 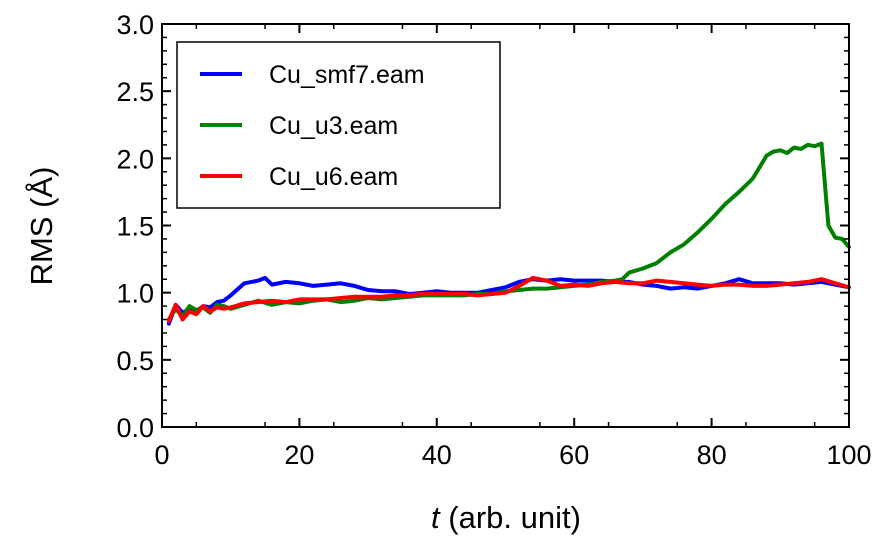 What do you see at coordinates (135, 159) in the screenshot?
I see `y-tick-label: 2.0` at bounding box center [135, 159].